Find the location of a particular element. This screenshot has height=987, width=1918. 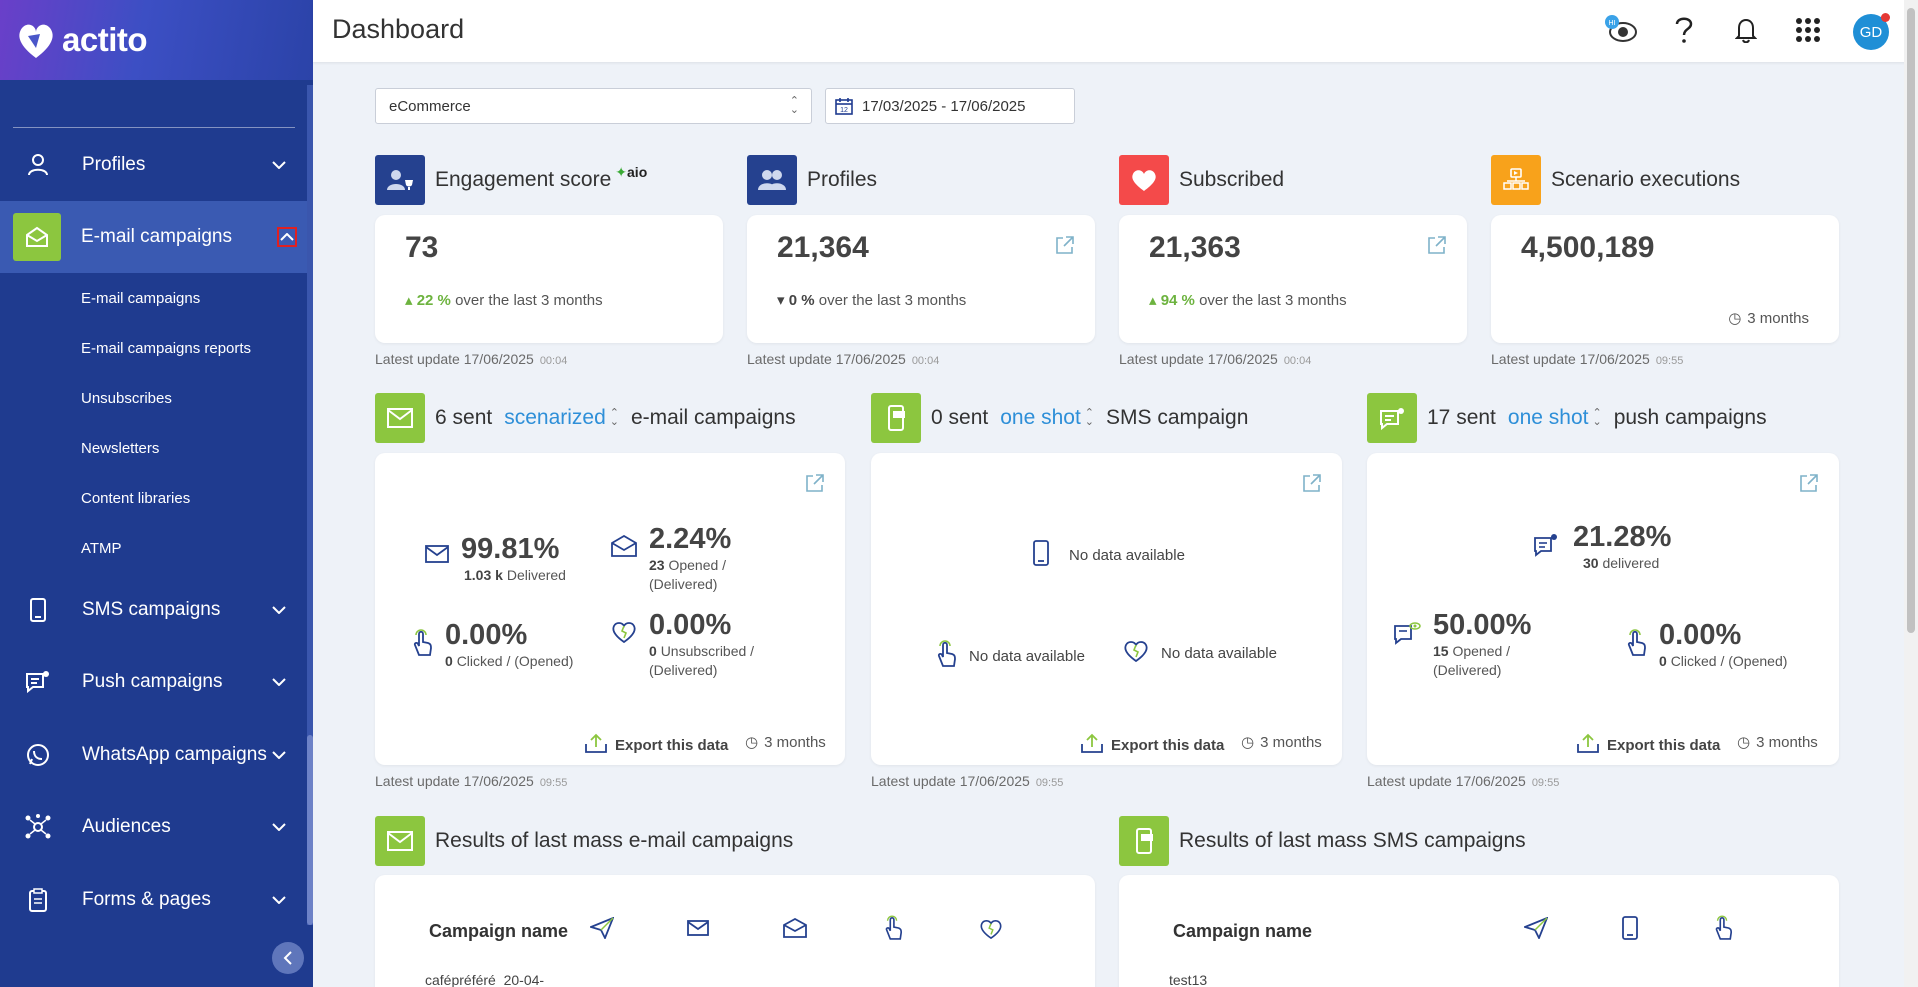

clipboard-icon is located at coordinates (38, 900).